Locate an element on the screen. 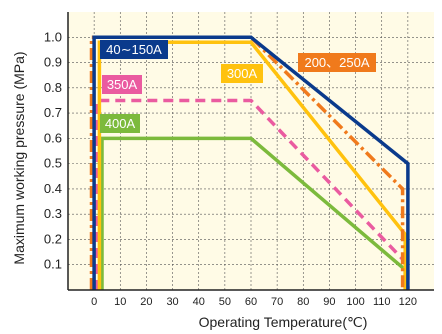 The image size is (442, 334). series-label-4: 400A is located at coordinates (120, 123).